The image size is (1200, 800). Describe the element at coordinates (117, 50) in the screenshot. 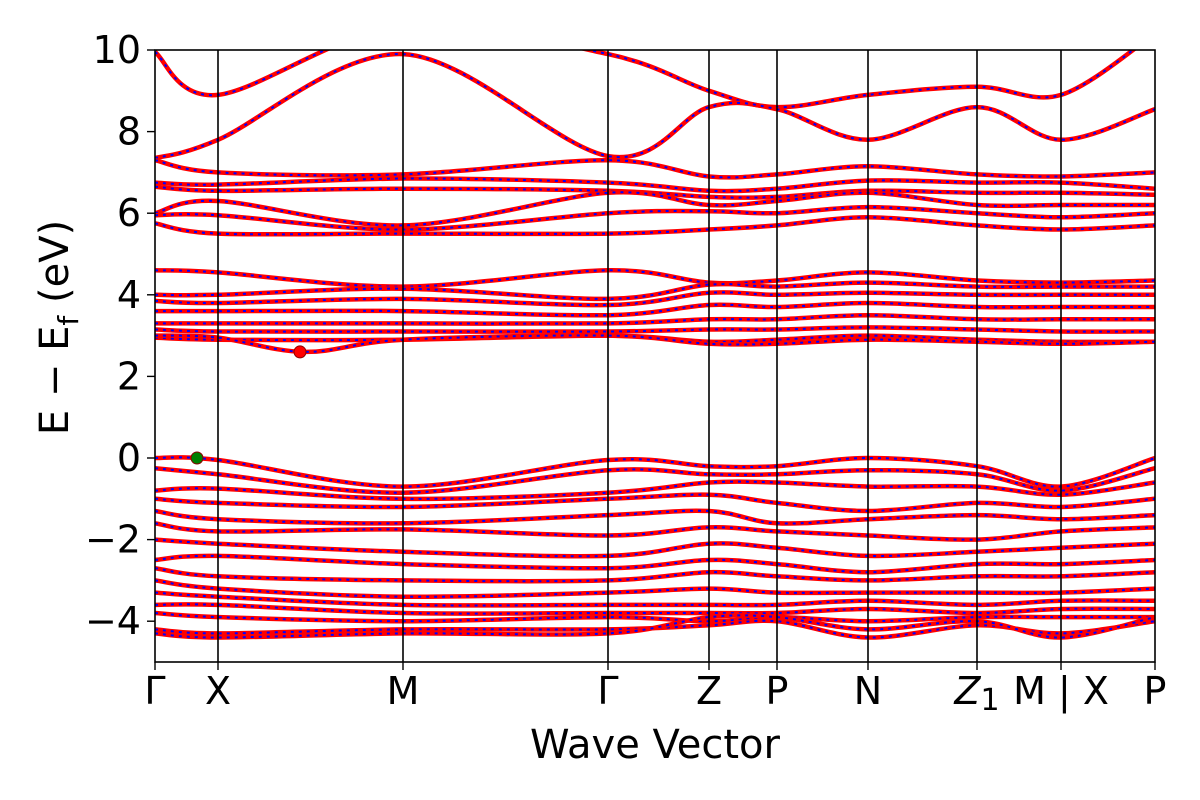

I see `y-tick-label: 10` at that location.